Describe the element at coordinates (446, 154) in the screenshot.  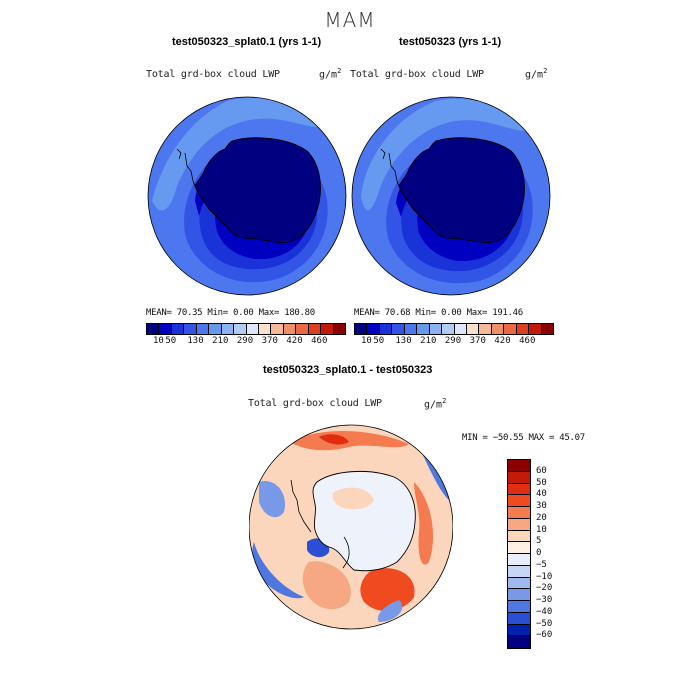
I see `panel2-field-patch` at that location.